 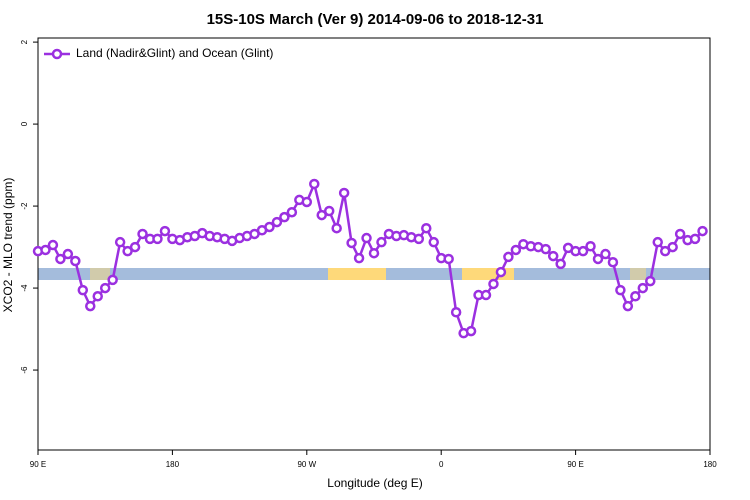 I want to click on y-axis-label: XCO2 - MLO trend (ppm), so click(x=8, y=245).